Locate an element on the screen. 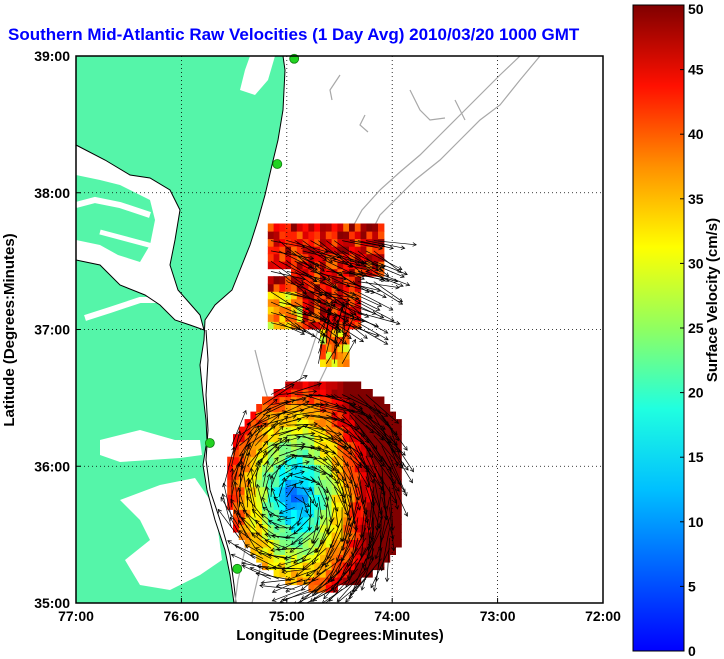 The width and height of the screenshot is (724, 659). barrier-island is located at coordinates (221, 466).